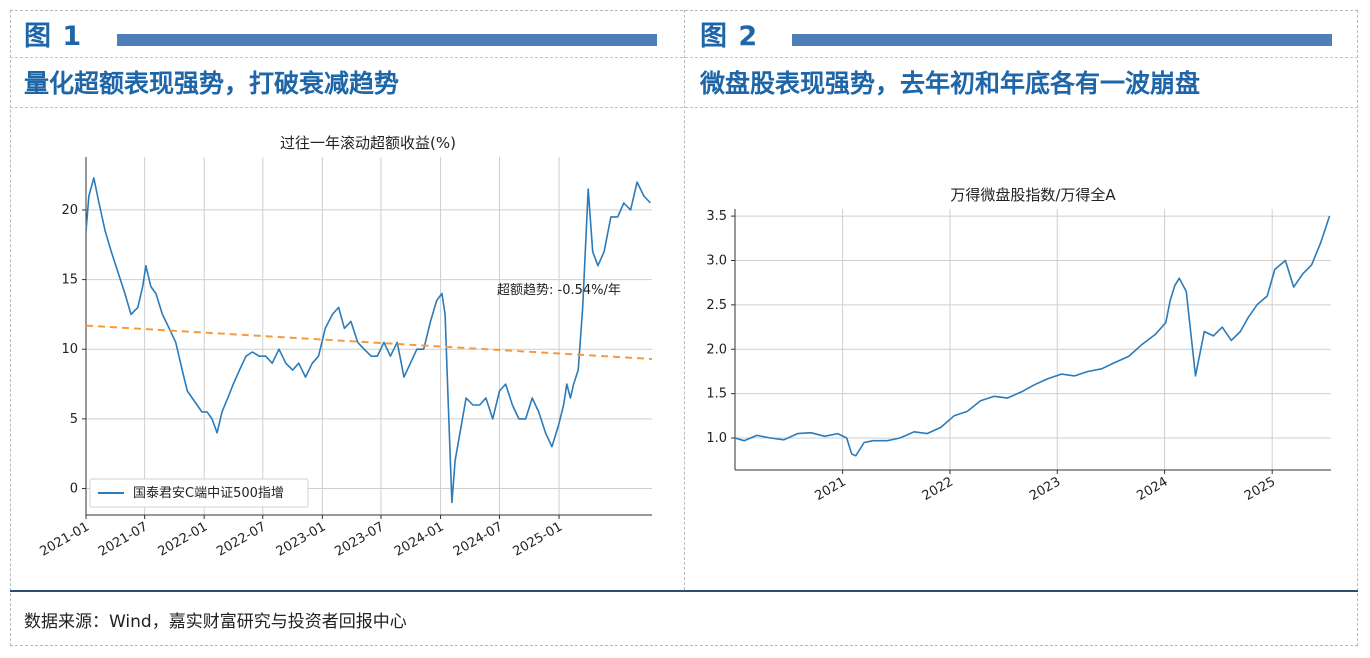  I want to click on y-tick-label: 1.0, so click(716, 438).